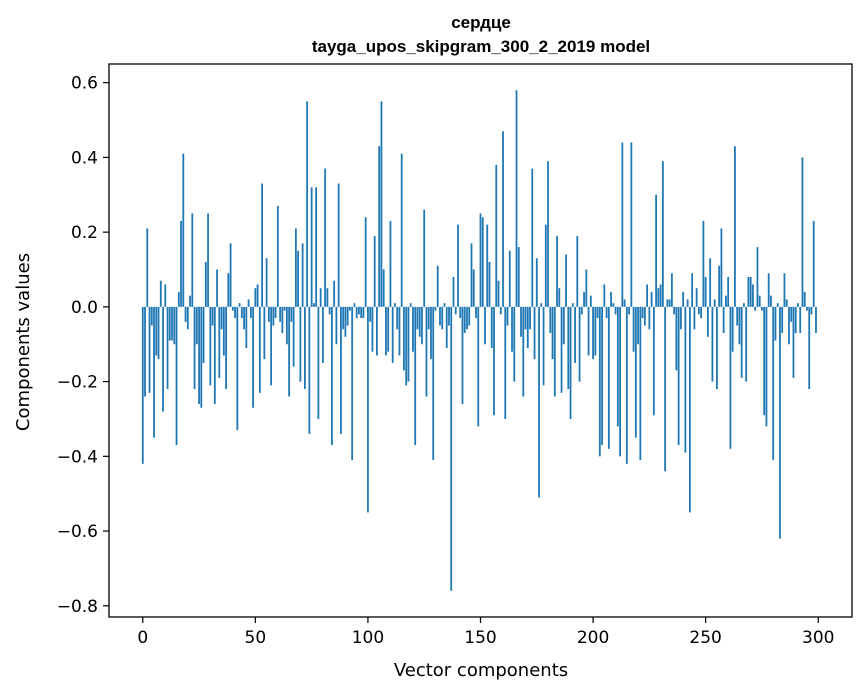  What do you see at coordinates (481, 22) in the screenshot?
I see `chart-title: сердце` at bounding box center [481, 22].